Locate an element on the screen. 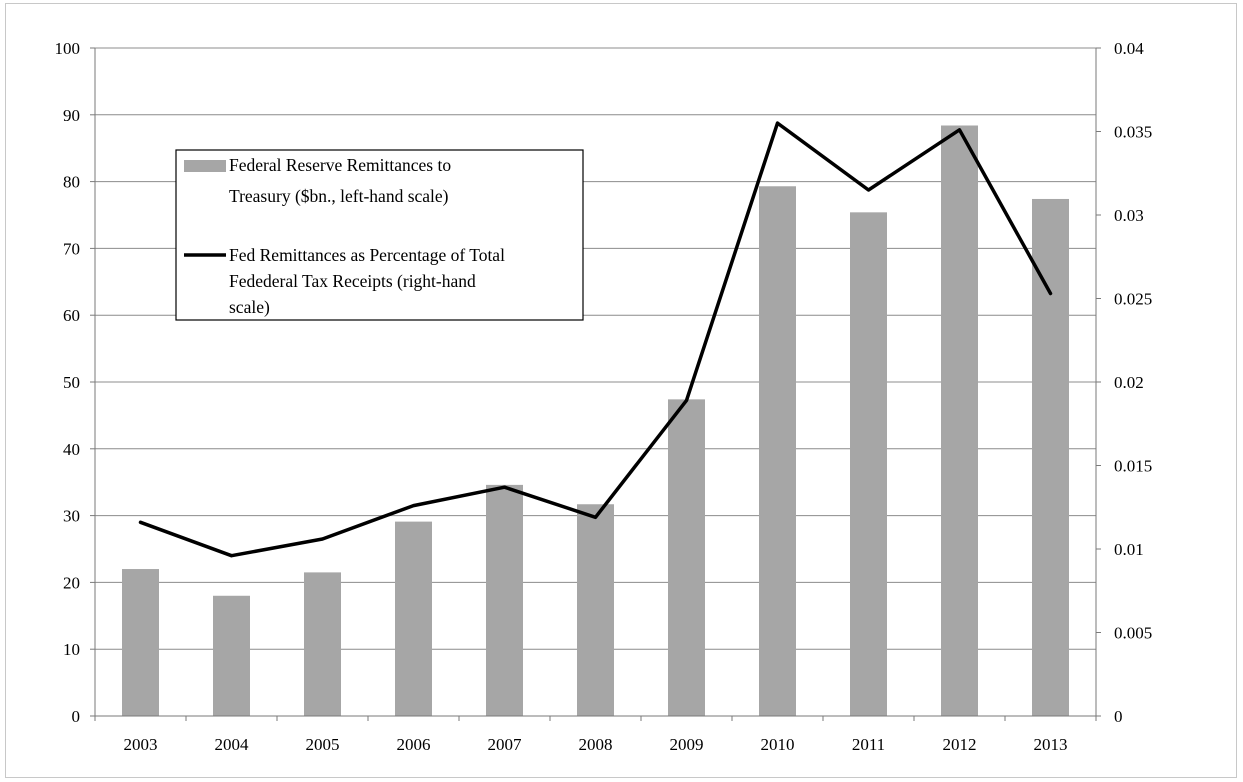 The height and width of the screenshot is (782, 1243). line-point-2008 is located at coordinates (595, 517).